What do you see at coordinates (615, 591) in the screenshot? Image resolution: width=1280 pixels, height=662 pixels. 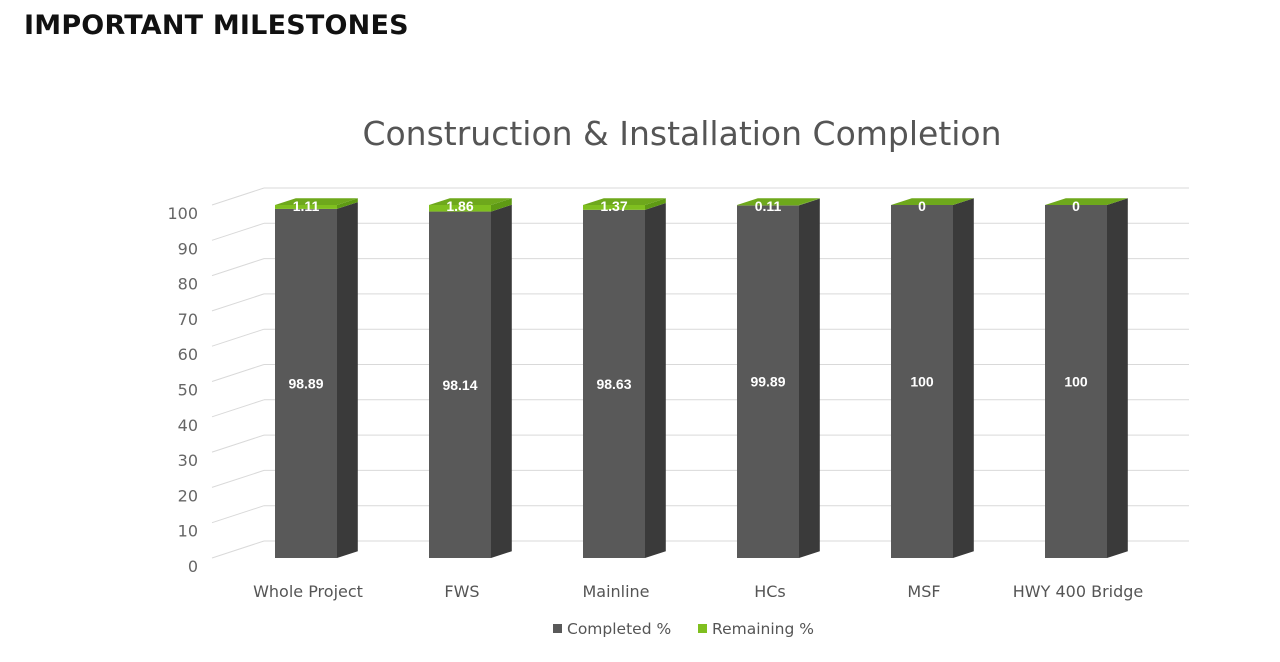 I see `x-category-label: Mainline` at bounding box center [615, 591].